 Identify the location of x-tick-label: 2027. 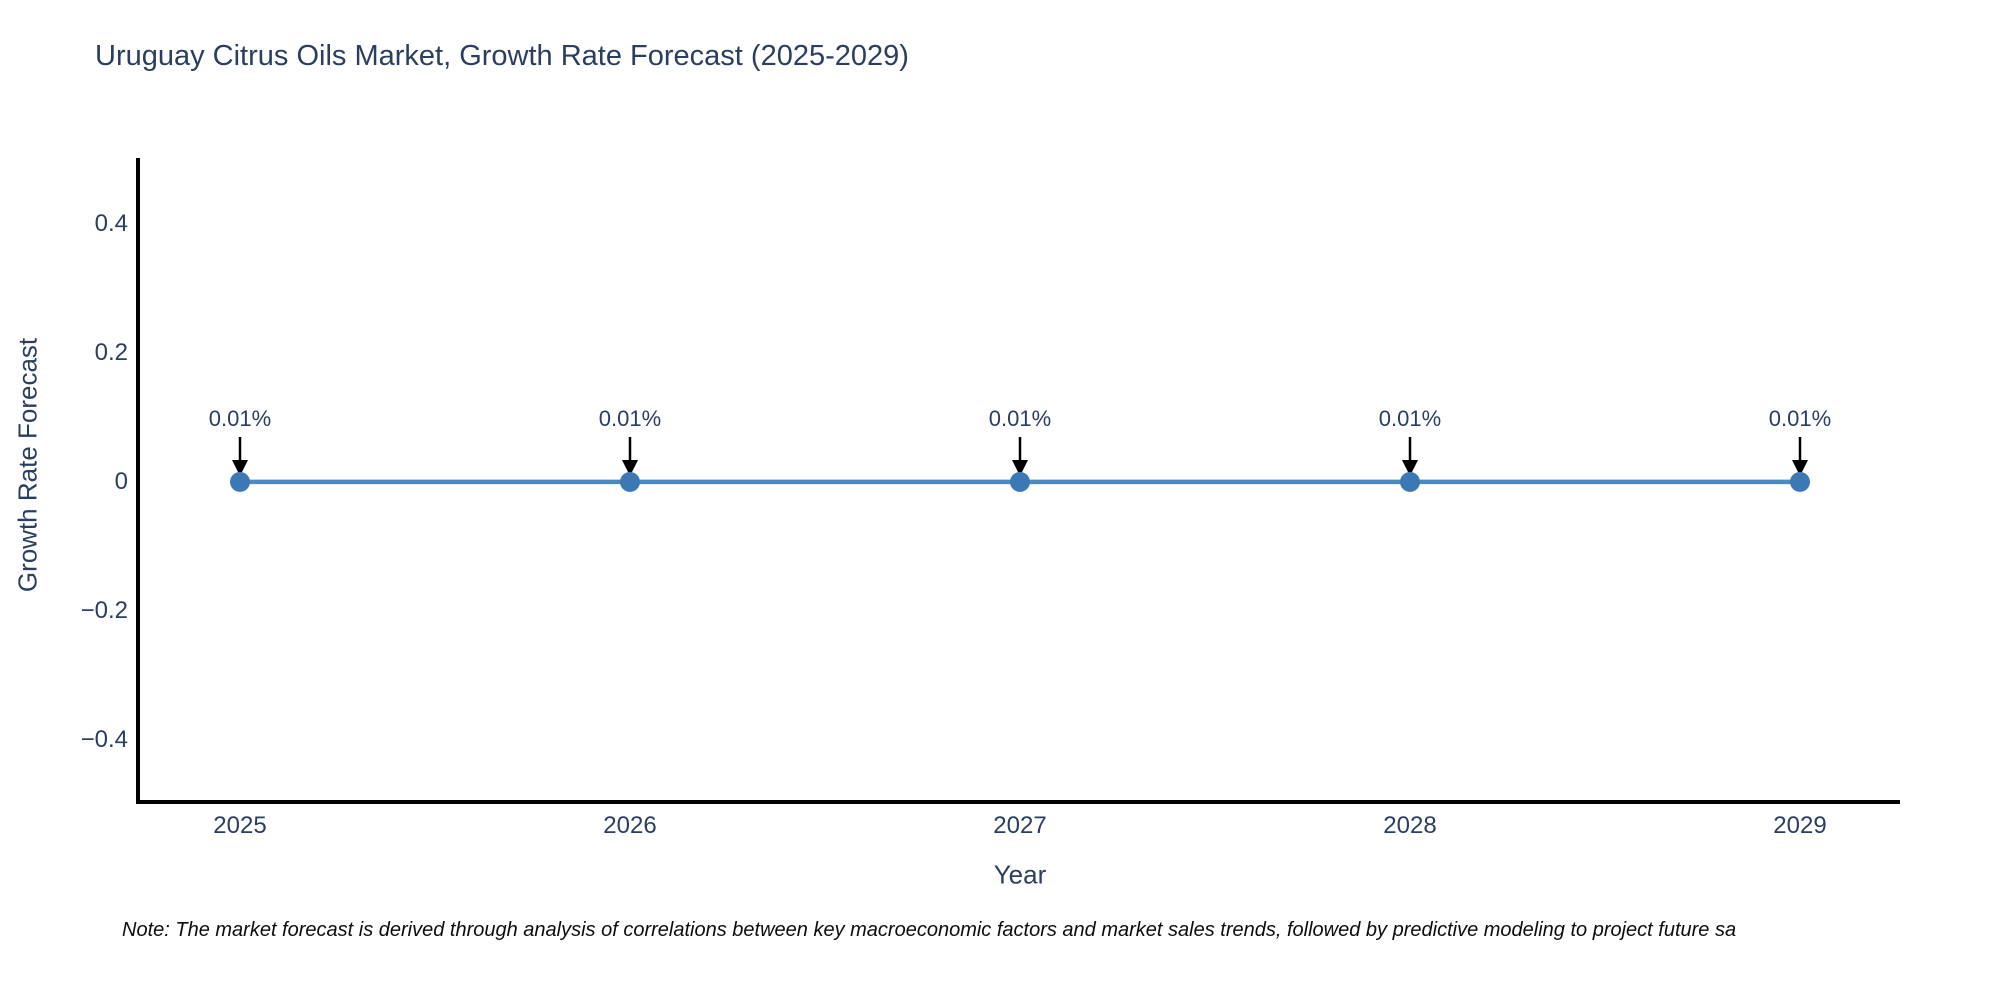
(1020, 825).